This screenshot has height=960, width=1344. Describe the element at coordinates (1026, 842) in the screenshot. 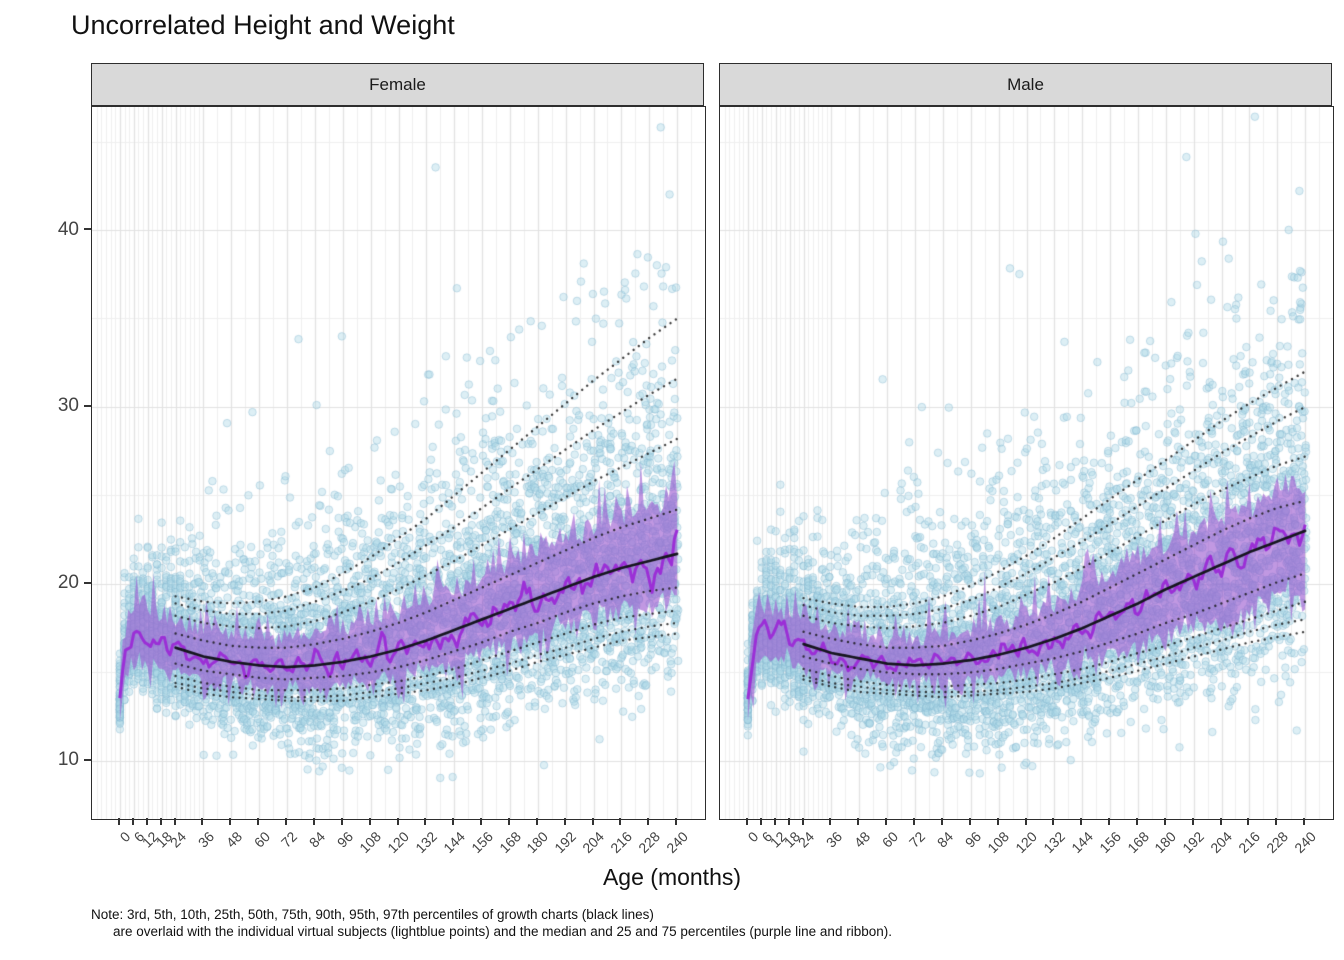

I see `x-tick-label: 120` at that location.